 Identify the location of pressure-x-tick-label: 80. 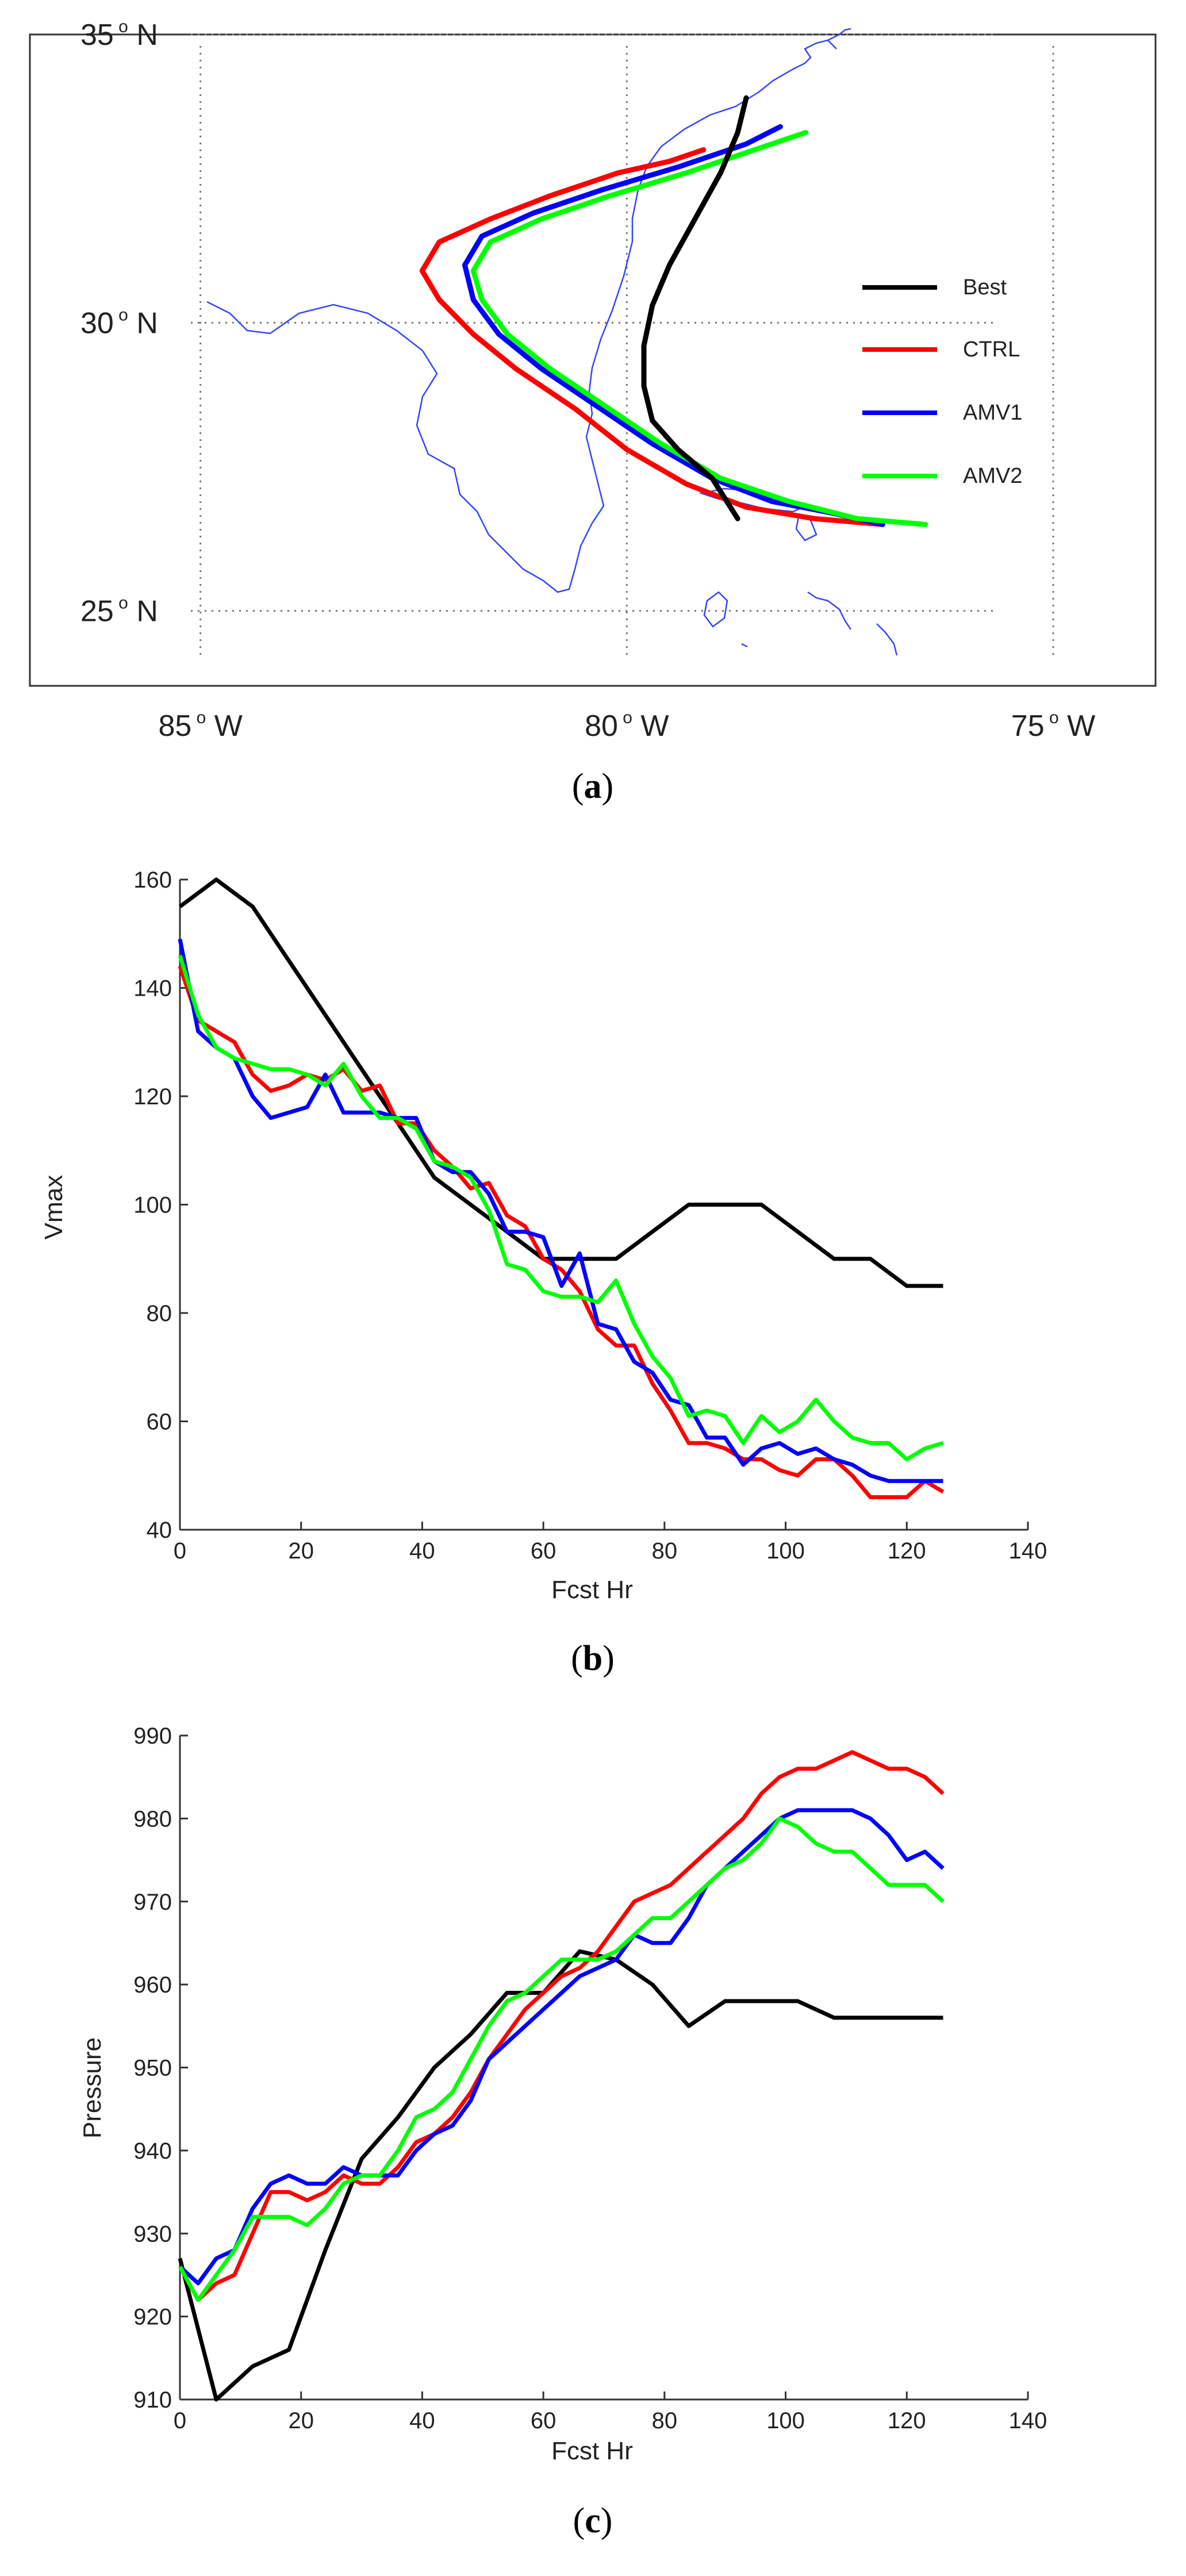
(665, 2421).